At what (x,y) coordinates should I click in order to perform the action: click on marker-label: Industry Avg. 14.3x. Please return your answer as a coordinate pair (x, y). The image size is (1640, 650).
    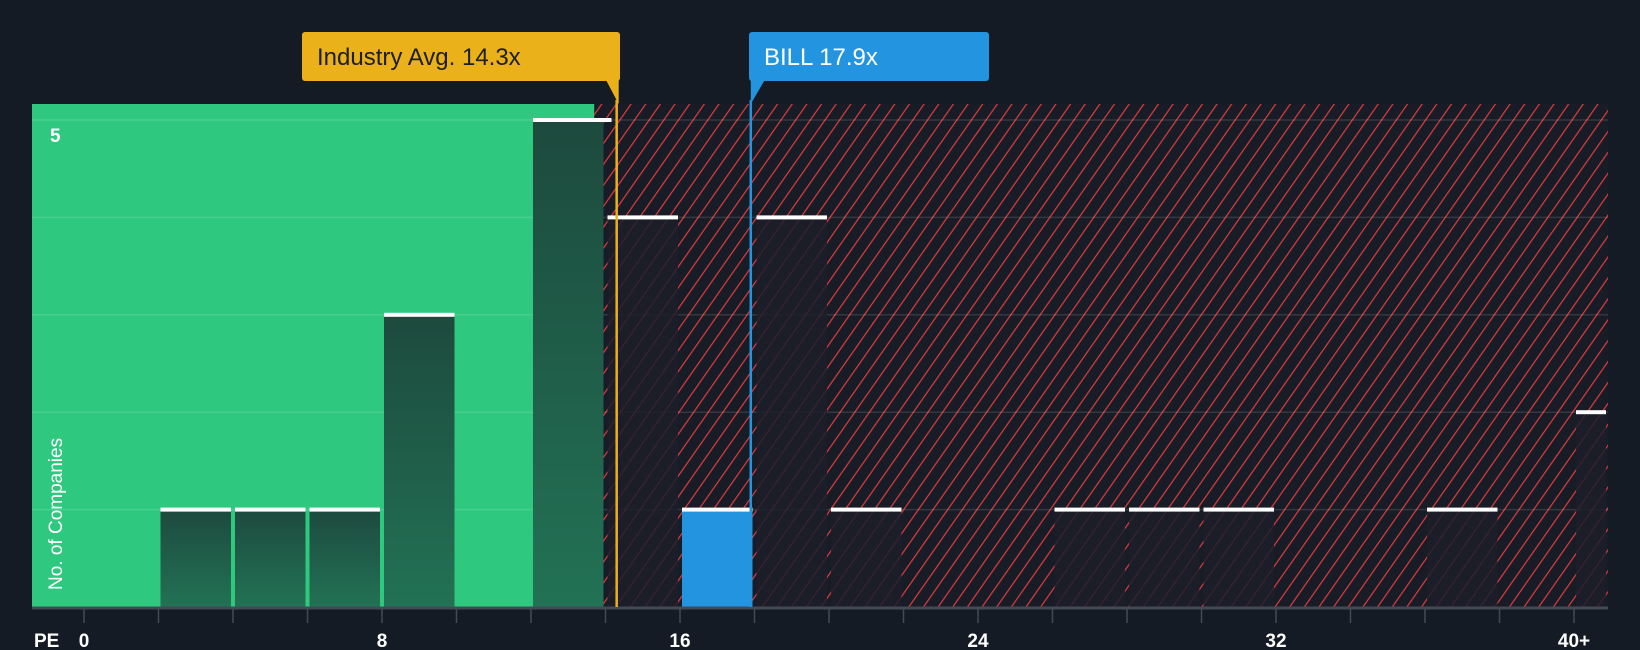
    Looking at the image, I should click on (419, 57).